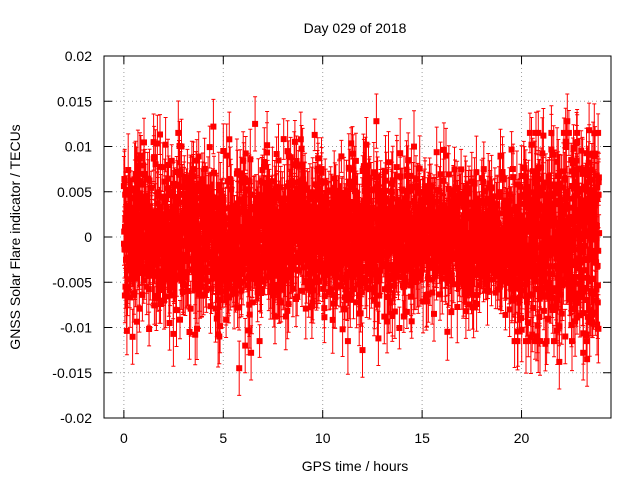  I want to click on x-tick-label: 0, so click(124, 438).